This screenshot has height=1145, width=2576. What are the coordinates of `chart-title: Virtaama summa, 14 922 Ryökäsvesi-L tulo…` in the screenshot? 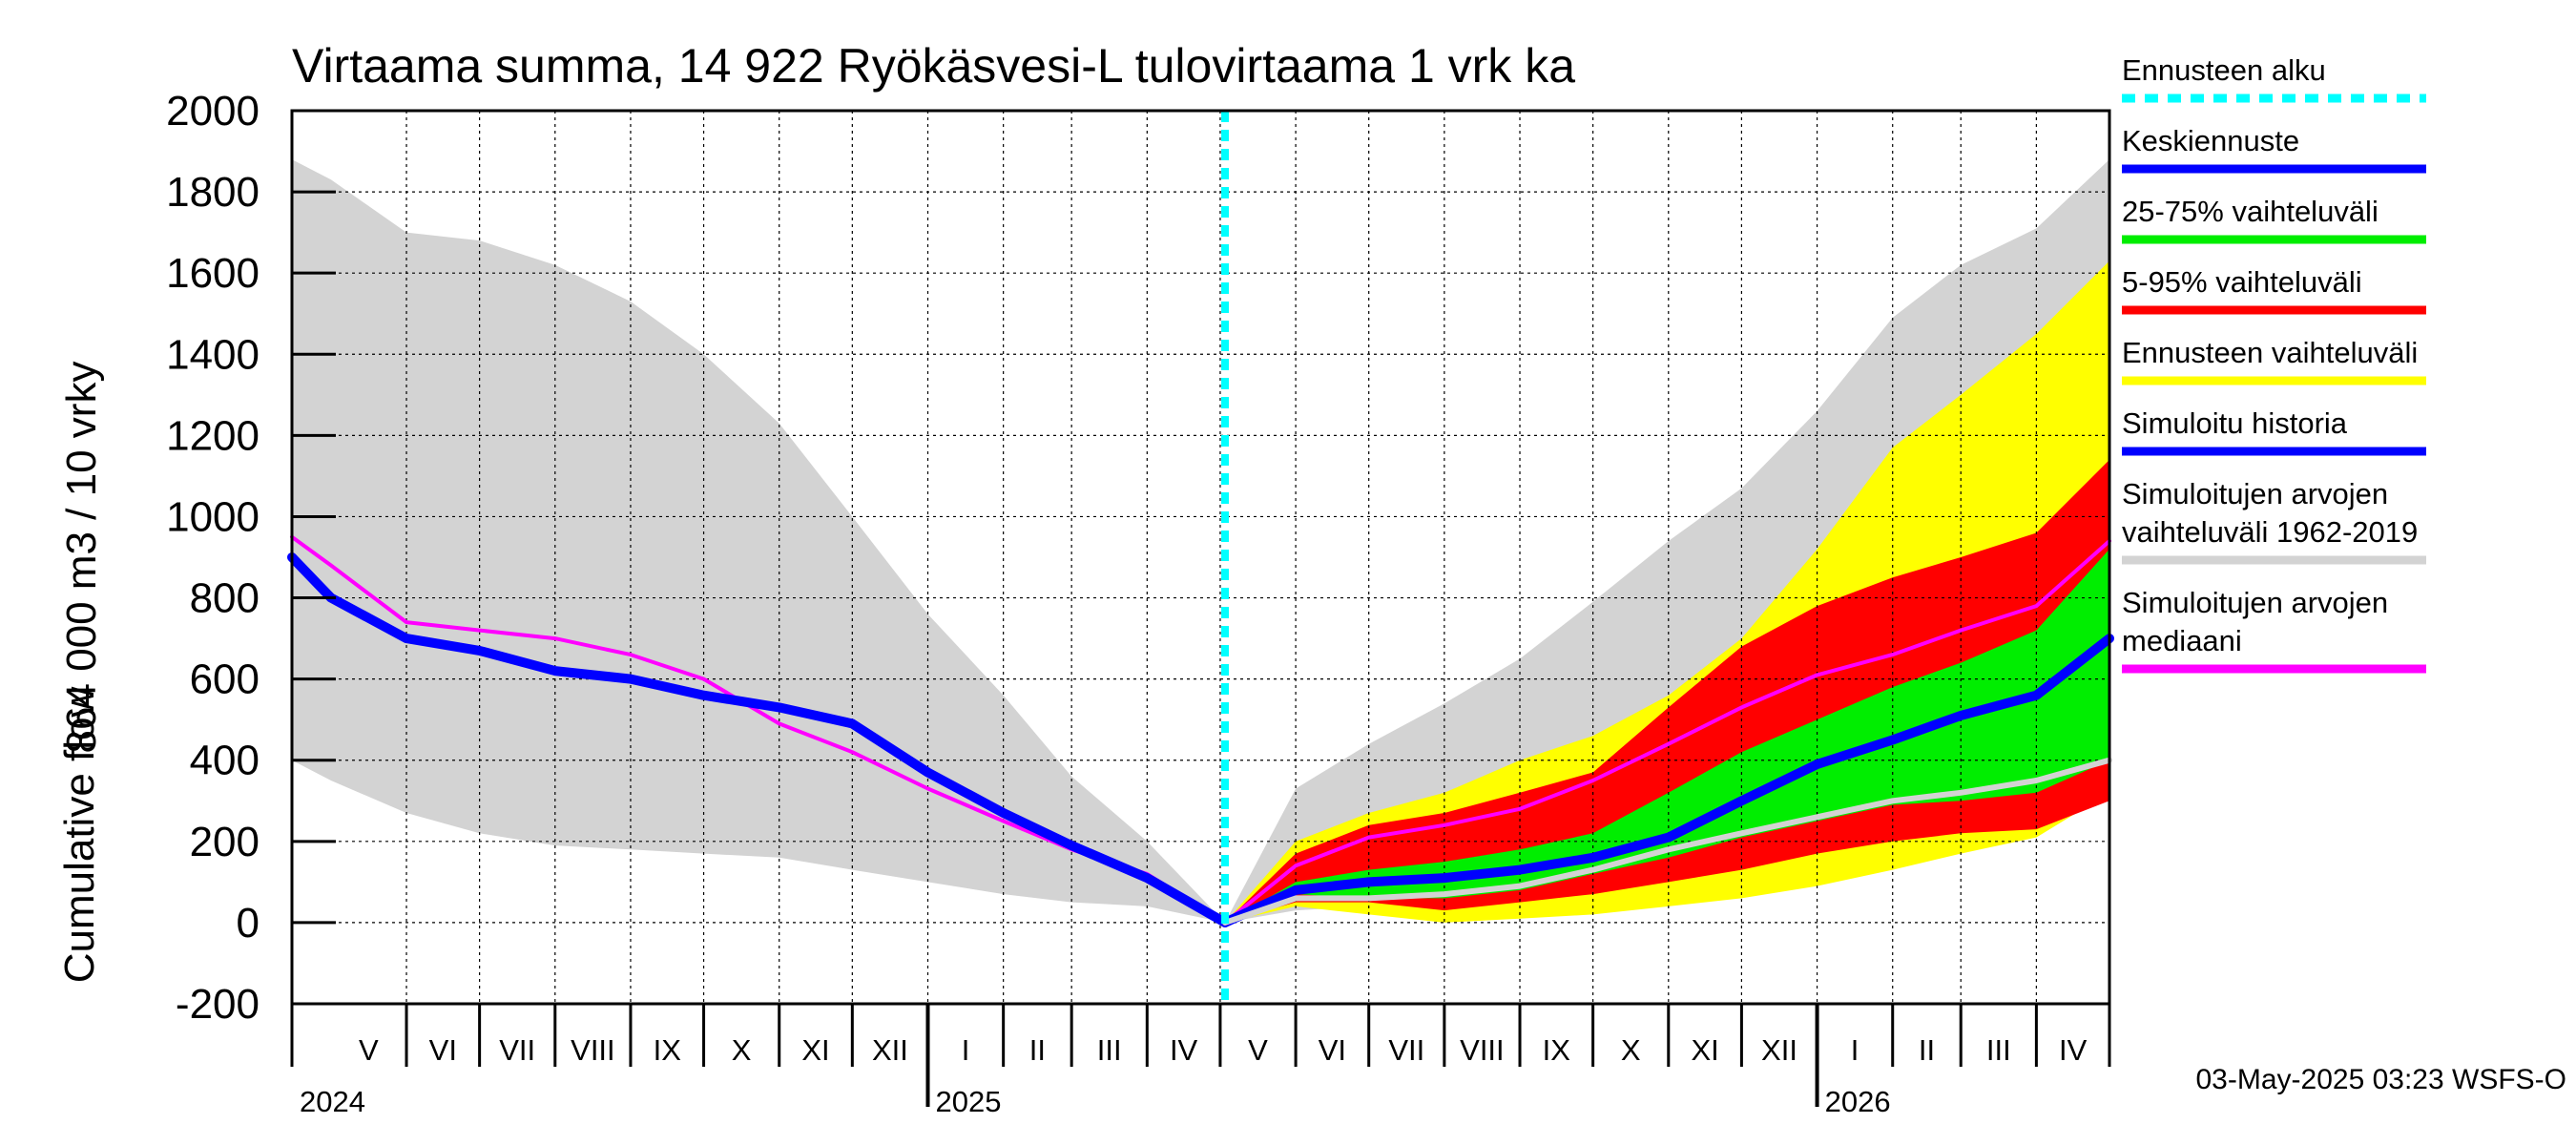 It's located at (933, 66).